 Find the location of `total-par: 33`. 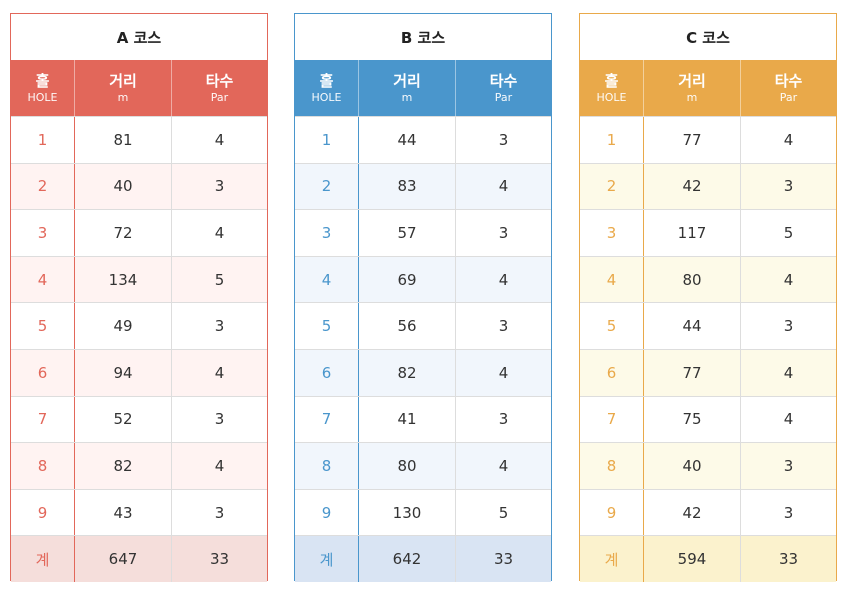

total-par: 33 is located at coordinates (219, 559).